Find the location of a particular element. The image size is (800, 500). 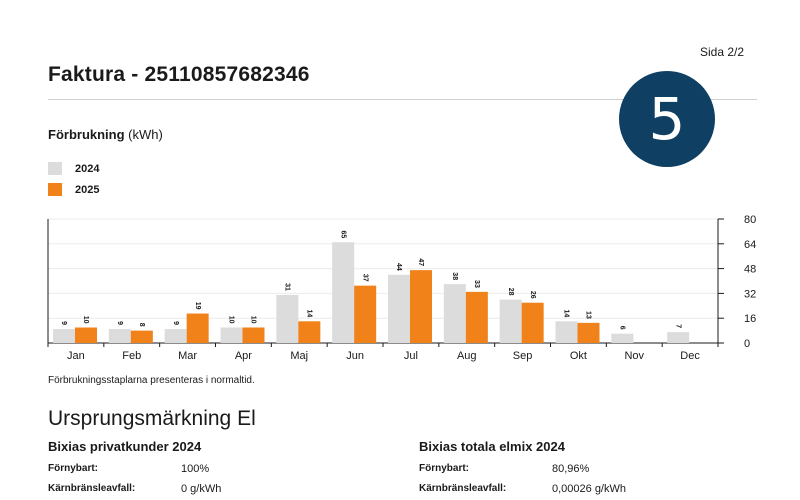

data-label-2024-aug: 38 is located at coordinates (454, 276).